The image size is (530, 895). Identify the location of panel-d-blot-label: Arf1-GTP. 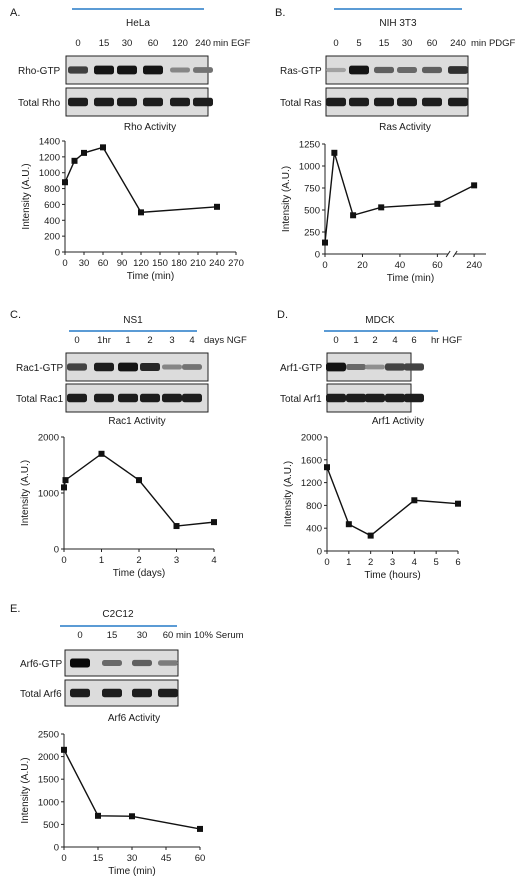
(301, 368).